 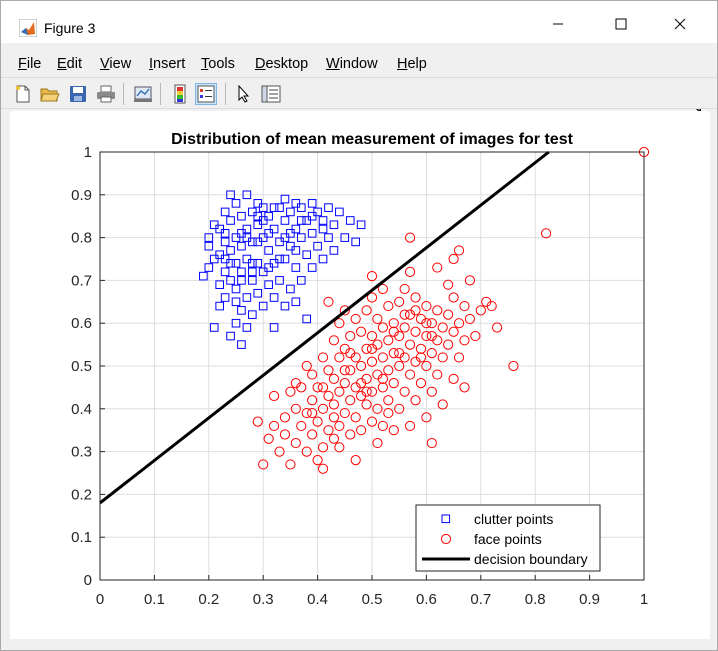 What do you see at coordinates (446, 519) in the screenshot?
I see `legend-clutter-marker` at bounding box center [446, 519].